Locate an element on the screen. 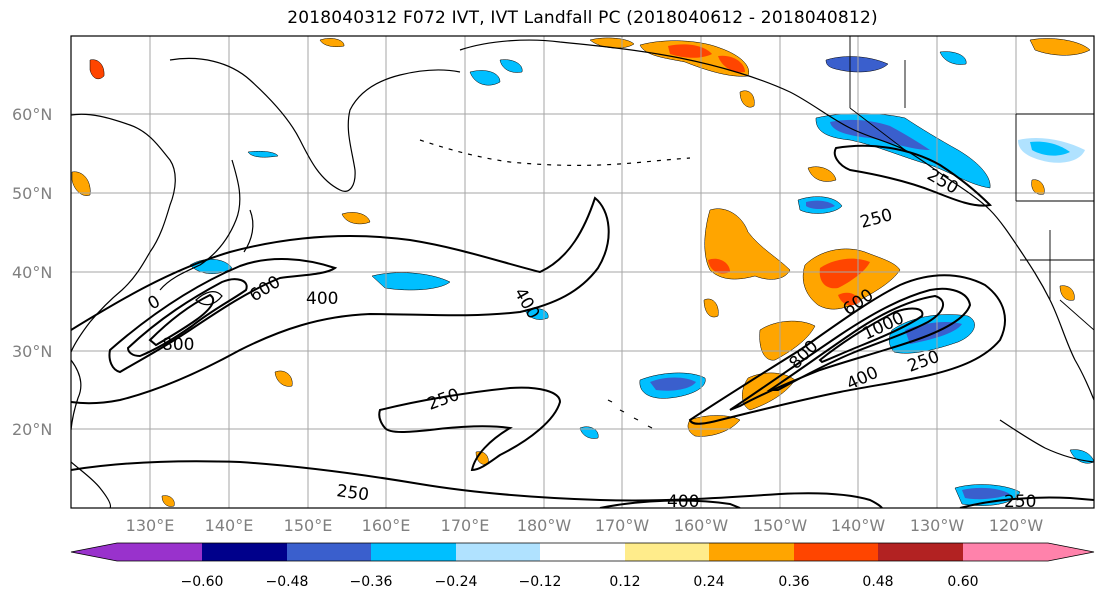 Image resolution: width=1105 pixels, height=601 pixels. hawaii-islands is located at coordinates (630, 414).